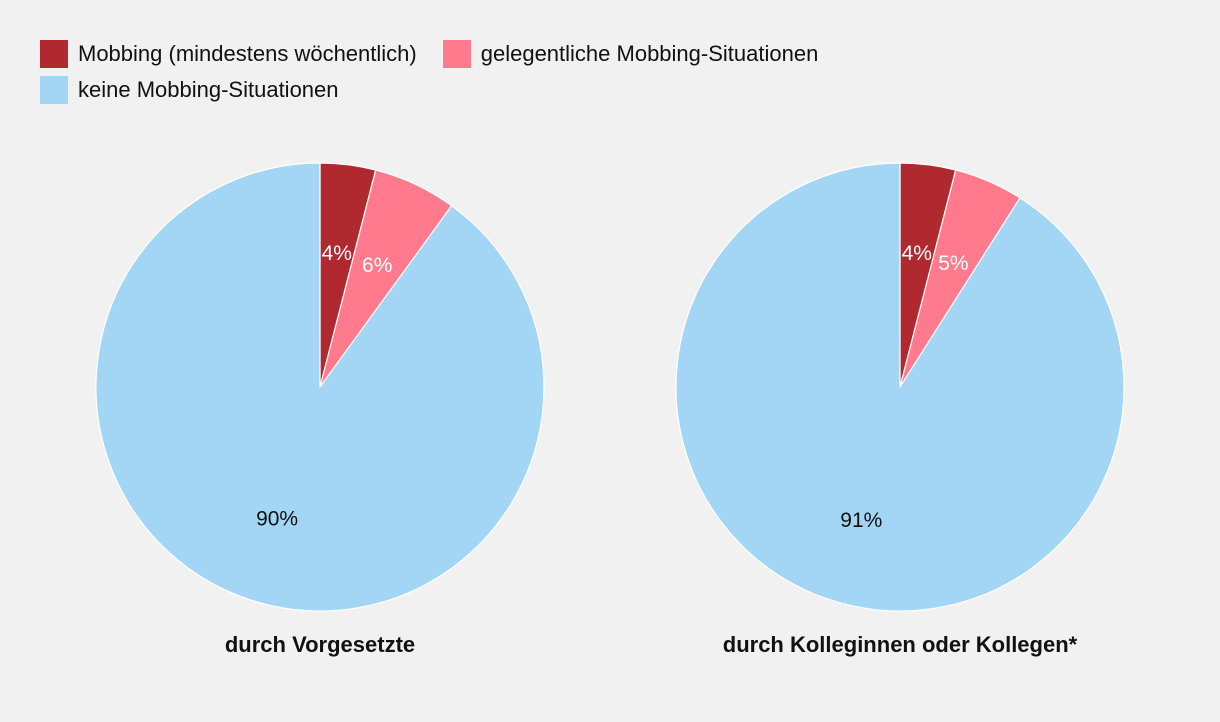 Image resolution: width=1220 pixels, height=722 pixels. What do you see at coordinates (208, 89) in the screenshot?
I see `legend-label-no-mobbing: keine Mobbing-Situationen` at bounding box center [208, 89].